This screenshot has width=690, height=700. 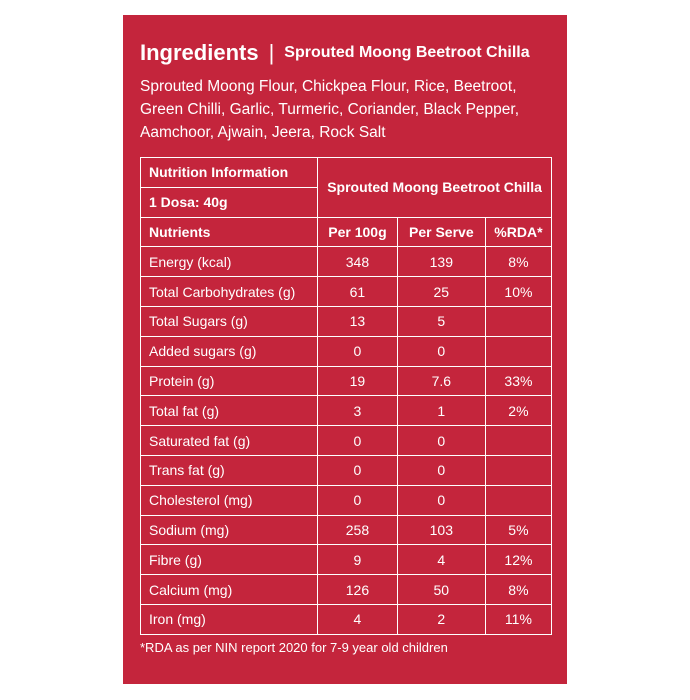 What do you see at coordinates (357, 232) in the screenshot?
I see `column-header: Per 100g` at bounding box center [357, 232].